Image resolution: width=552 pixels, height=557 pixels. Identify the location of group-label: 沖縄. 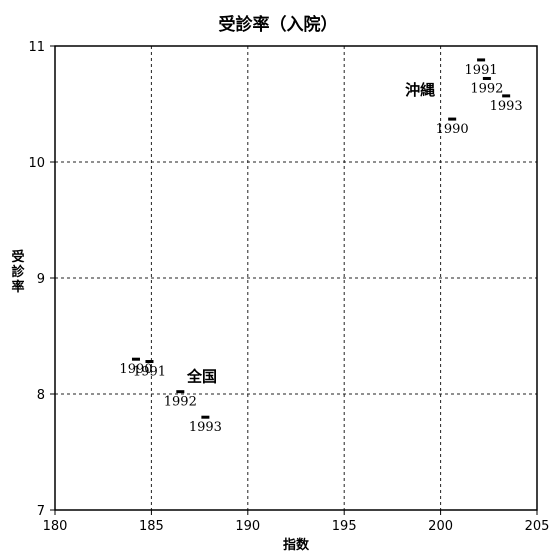
(420, 90).